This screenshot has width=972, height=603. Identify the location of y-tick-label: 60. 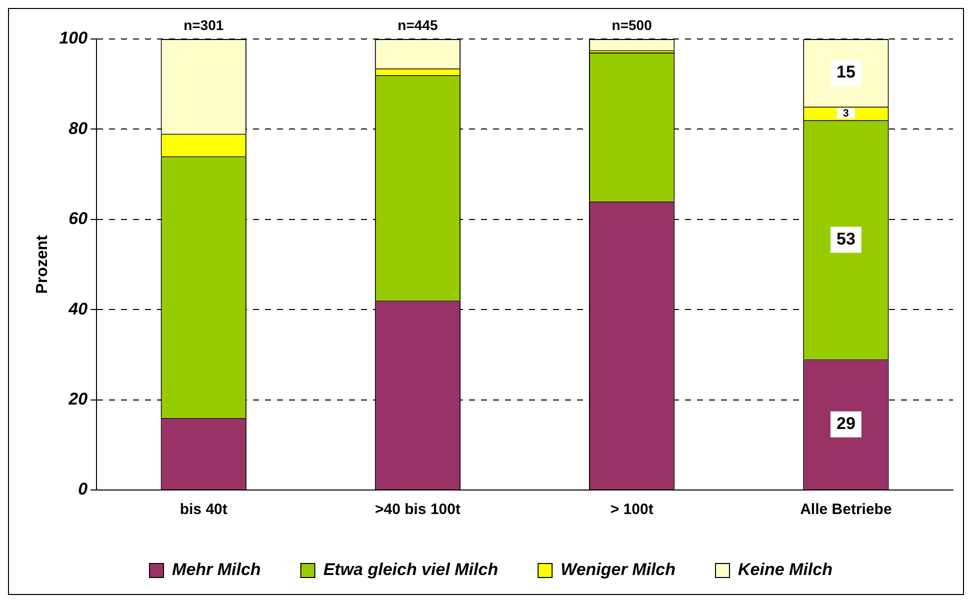
(78, 218).